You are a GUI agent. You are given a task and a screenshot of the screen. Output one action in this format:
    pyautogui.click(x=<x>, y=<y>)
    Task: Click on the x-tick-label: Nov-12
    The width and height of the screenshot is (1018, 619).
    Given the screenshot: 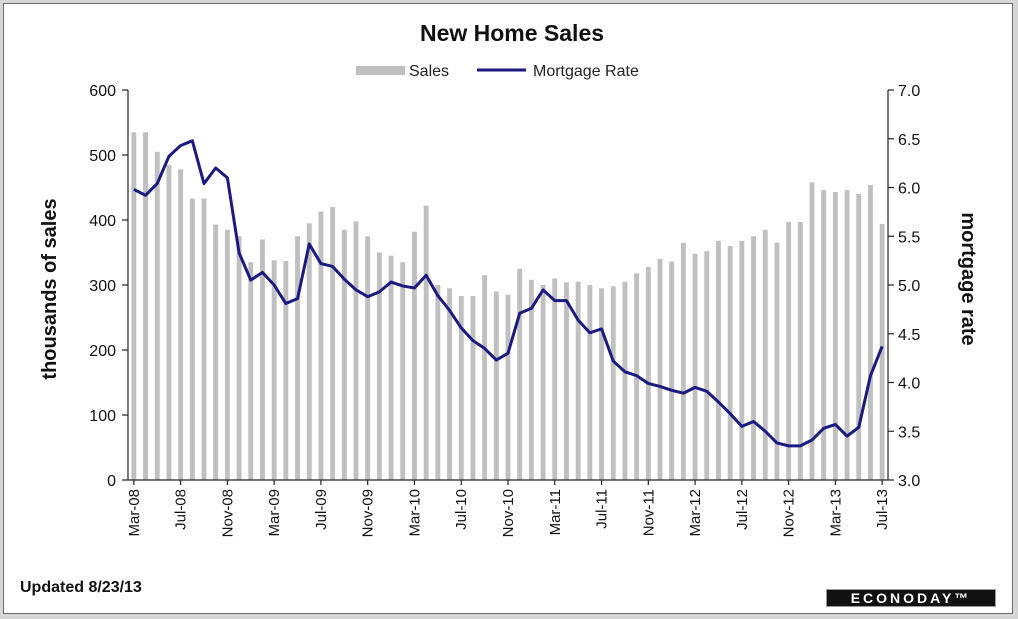 What is the action you would take?
    pyautogui.click(x=789, y=513)
    